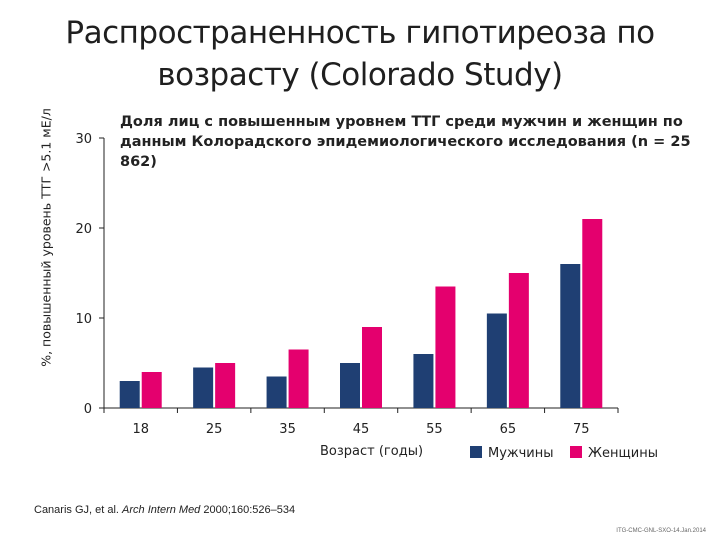 The height and width of the screenshot is (540, 720). Describe the element at coordinates (249, 510) in the screenshot. I see `citation-details: 2000;160:526–534` at that location.